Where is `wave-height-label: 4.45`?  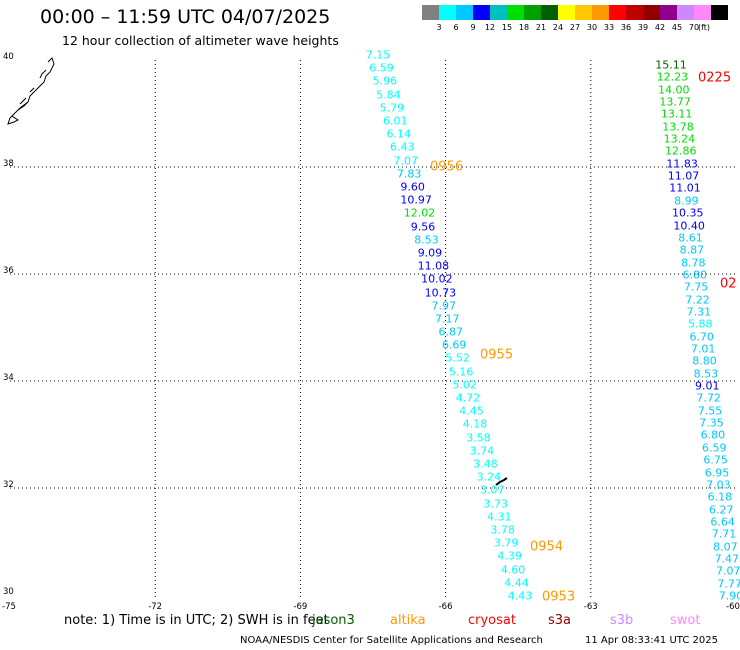
wave-height-label: 4.45 is located at coordinates (471, 411).